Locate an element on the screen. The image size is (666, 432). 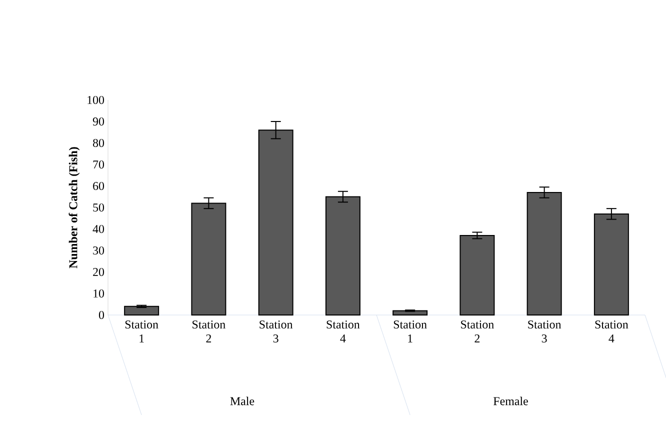
y-tick-label: 0 is located at coordinates (101, 315).